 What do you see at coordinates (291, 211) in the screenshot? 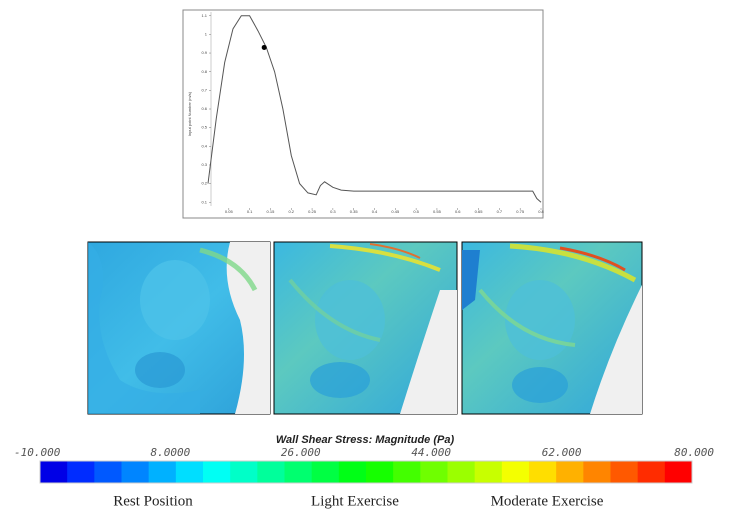
I see `x-tick-label: 0.2` at bounding box center [291, 211].